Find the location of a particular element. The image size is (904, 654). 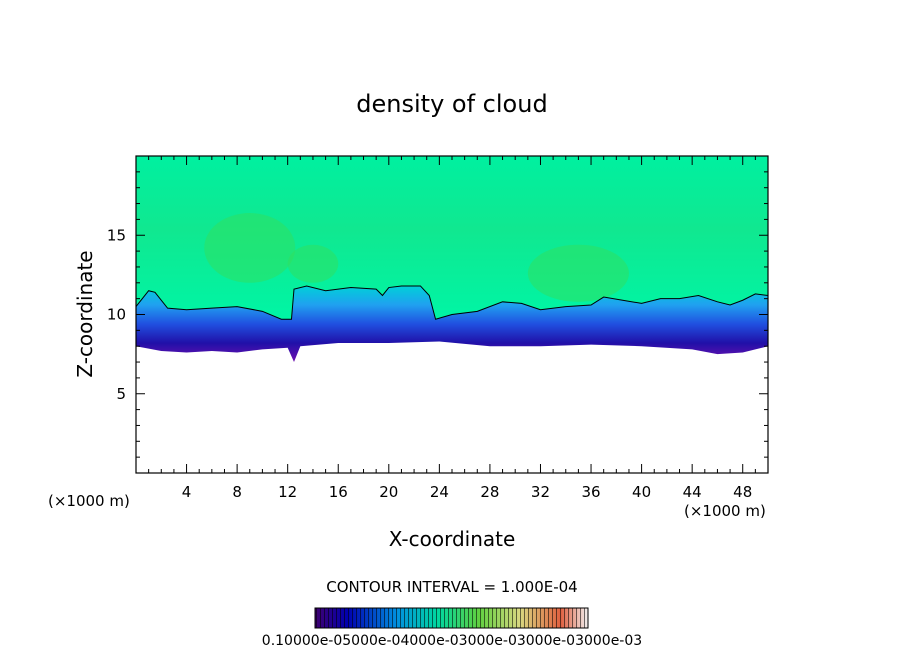

x-tick-label: 24 is located at coordinates (439, 492).